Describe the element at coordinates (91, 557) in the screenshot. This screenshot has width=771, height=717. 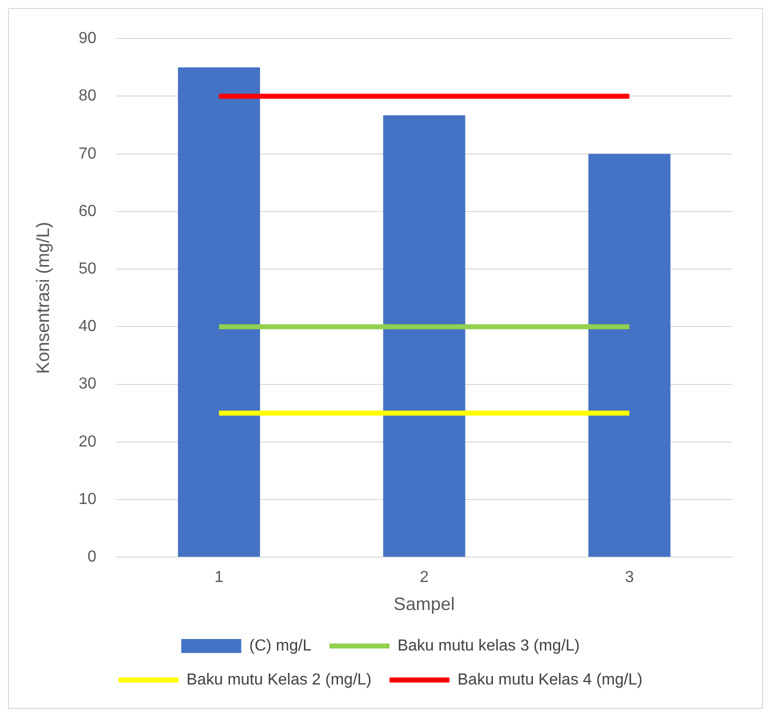
I see `y-tick-label: 0` at that location.